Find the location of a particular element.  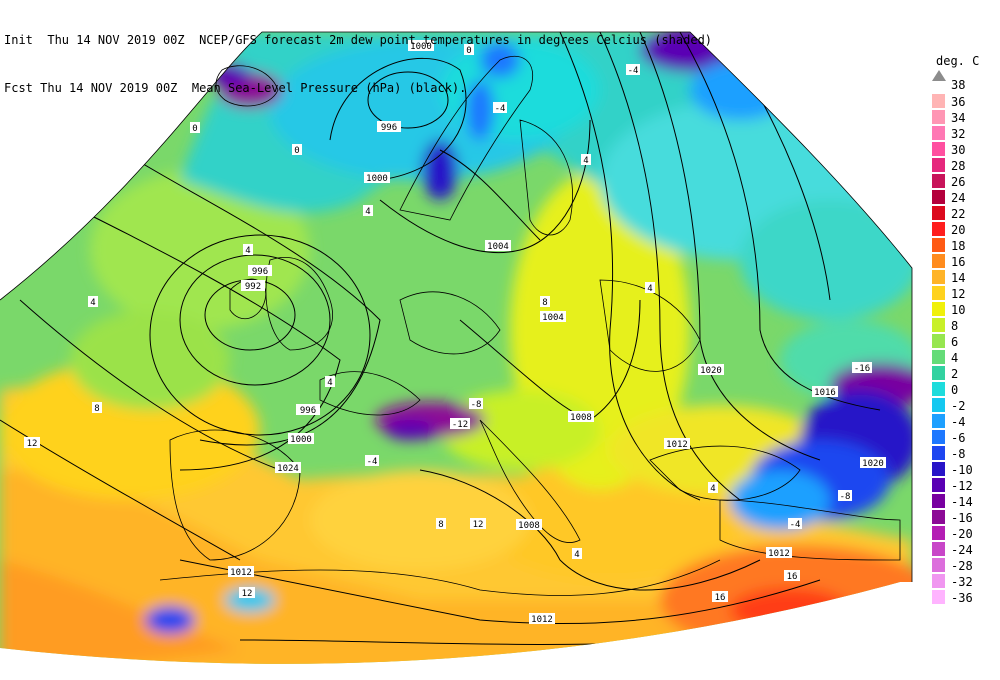

legend-label: -28 is located at coordinates (962, 566).